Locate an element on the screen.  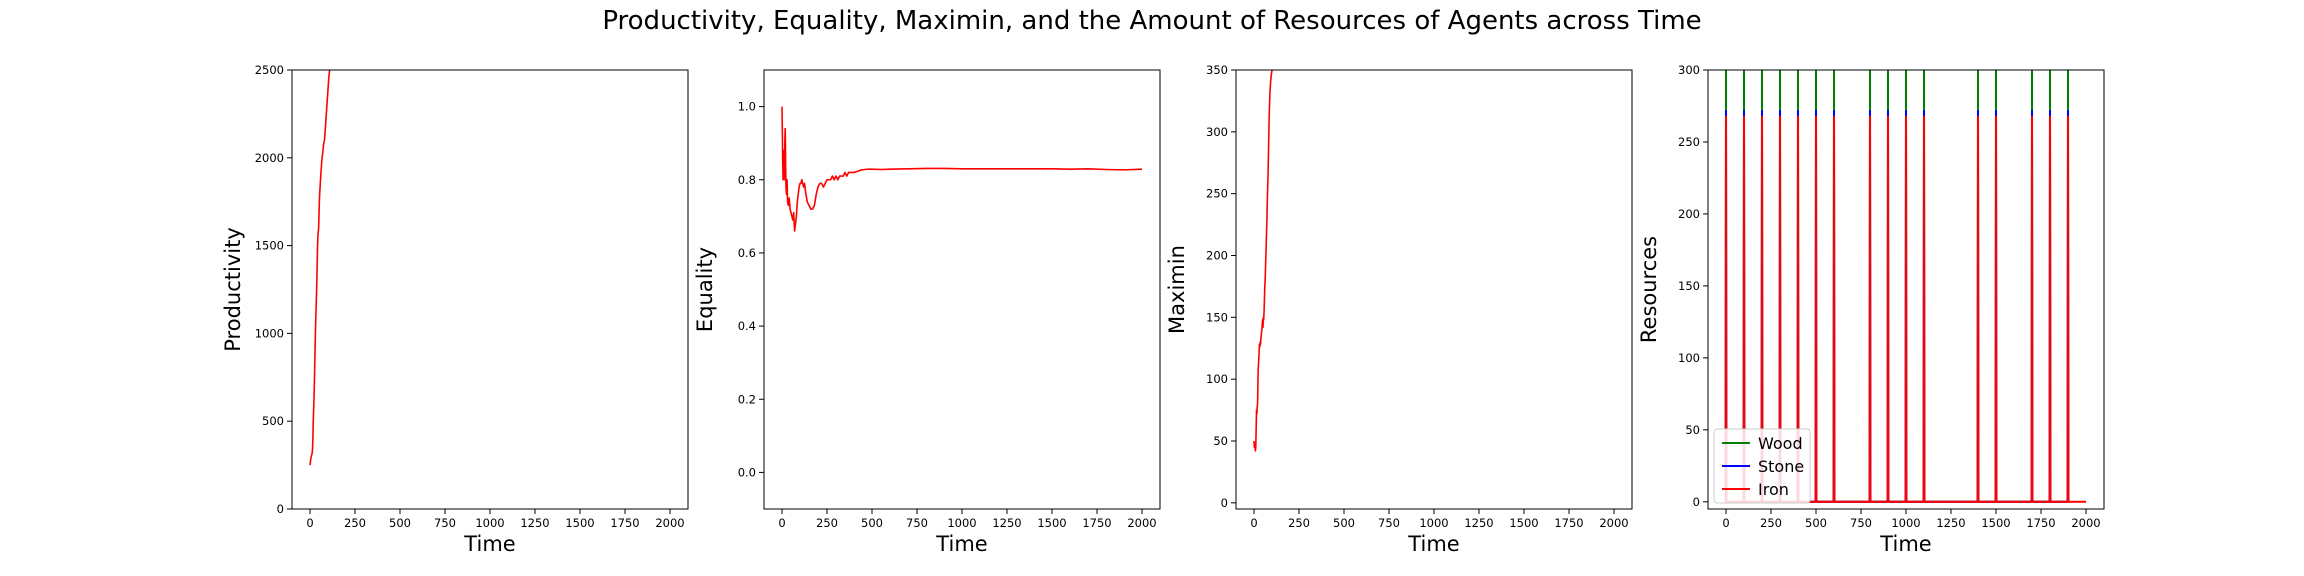
equality-plot-area is located at coordinates (962, 169).